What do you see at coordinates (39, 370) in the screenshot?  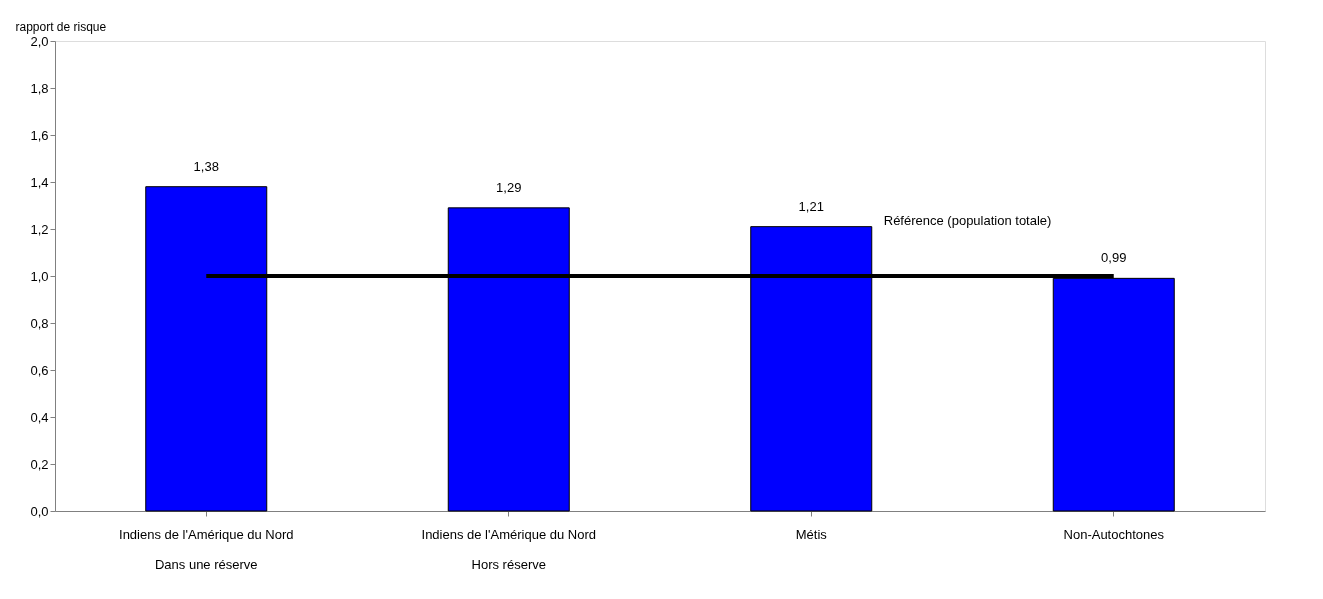 I see `y-tick-label: 0,6` at bounding box center [39, 370].